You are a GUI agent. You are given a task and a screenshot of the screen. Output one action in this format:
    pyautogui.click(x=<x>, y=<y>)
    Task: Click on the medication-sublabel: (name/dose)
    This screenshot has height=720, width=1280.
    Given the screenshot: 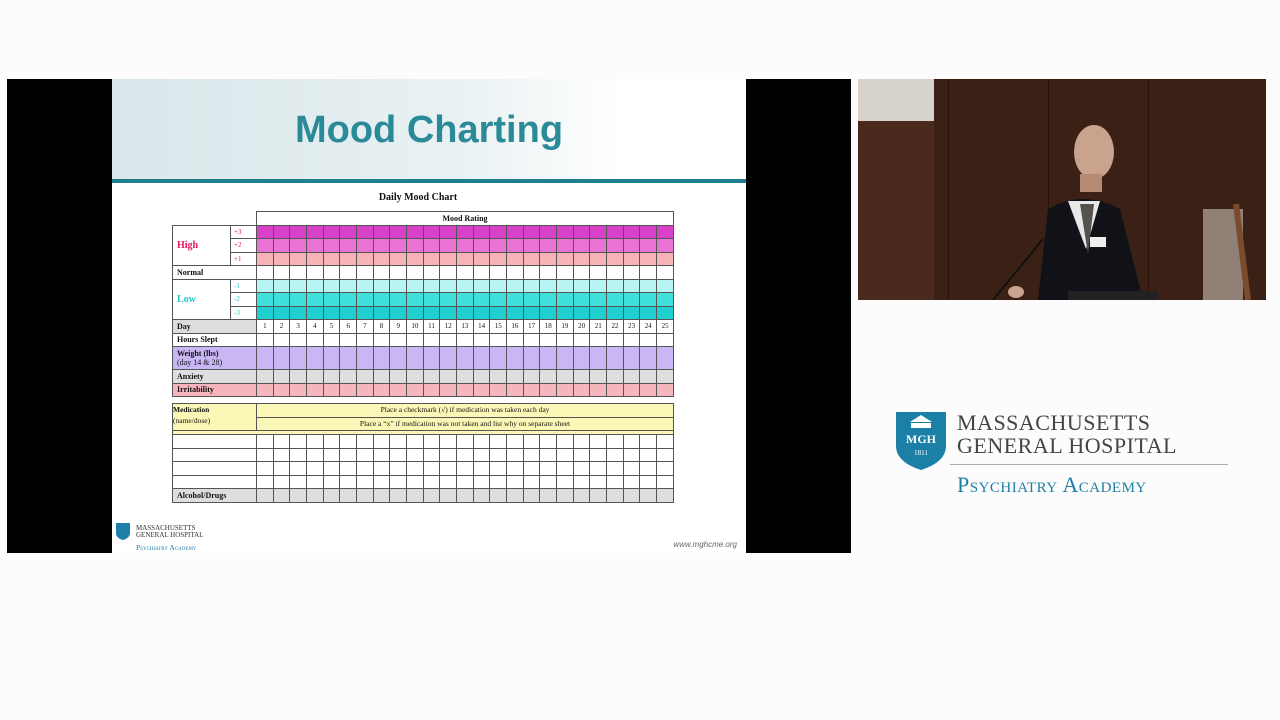 What is the action you would take?
    pyautogui.click(x=192, y=420)
    